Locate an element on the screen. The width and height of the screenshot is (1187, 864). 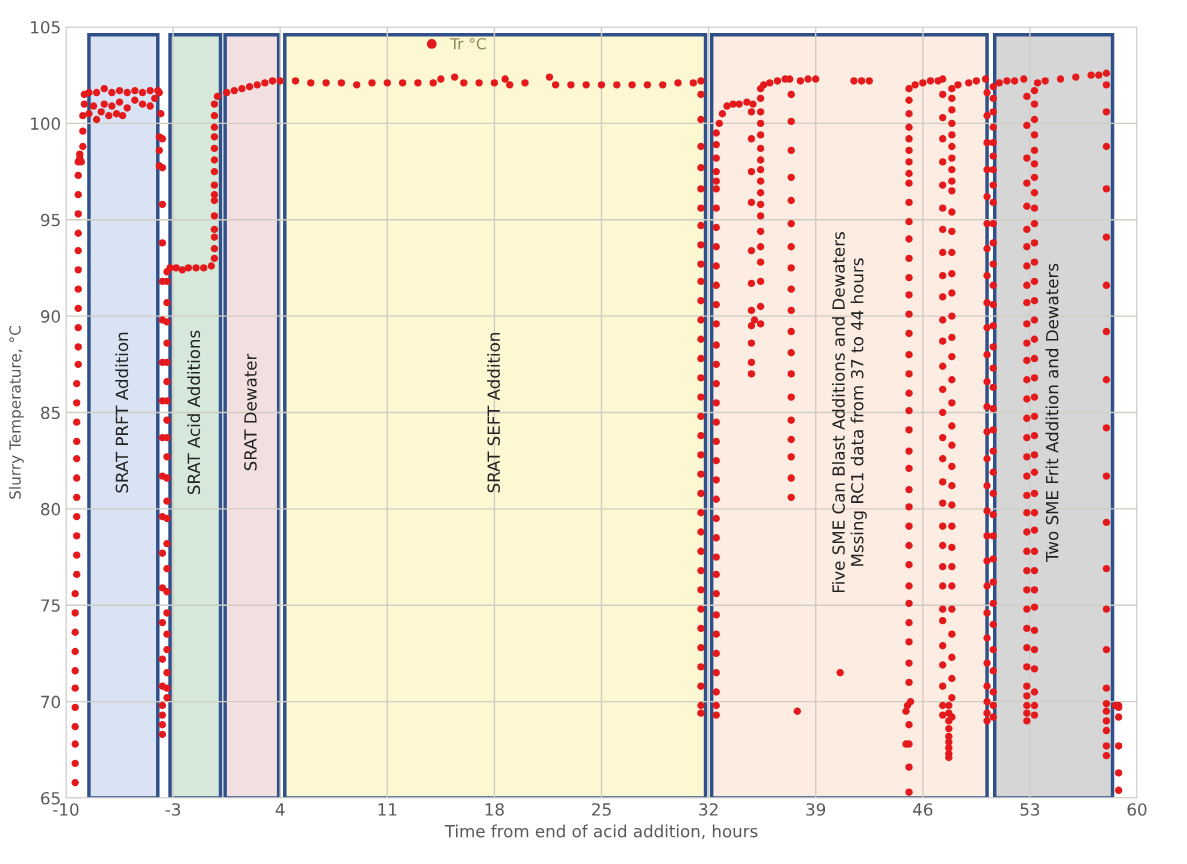
x-tick-label: 39 is located at coordinates (816, 809).